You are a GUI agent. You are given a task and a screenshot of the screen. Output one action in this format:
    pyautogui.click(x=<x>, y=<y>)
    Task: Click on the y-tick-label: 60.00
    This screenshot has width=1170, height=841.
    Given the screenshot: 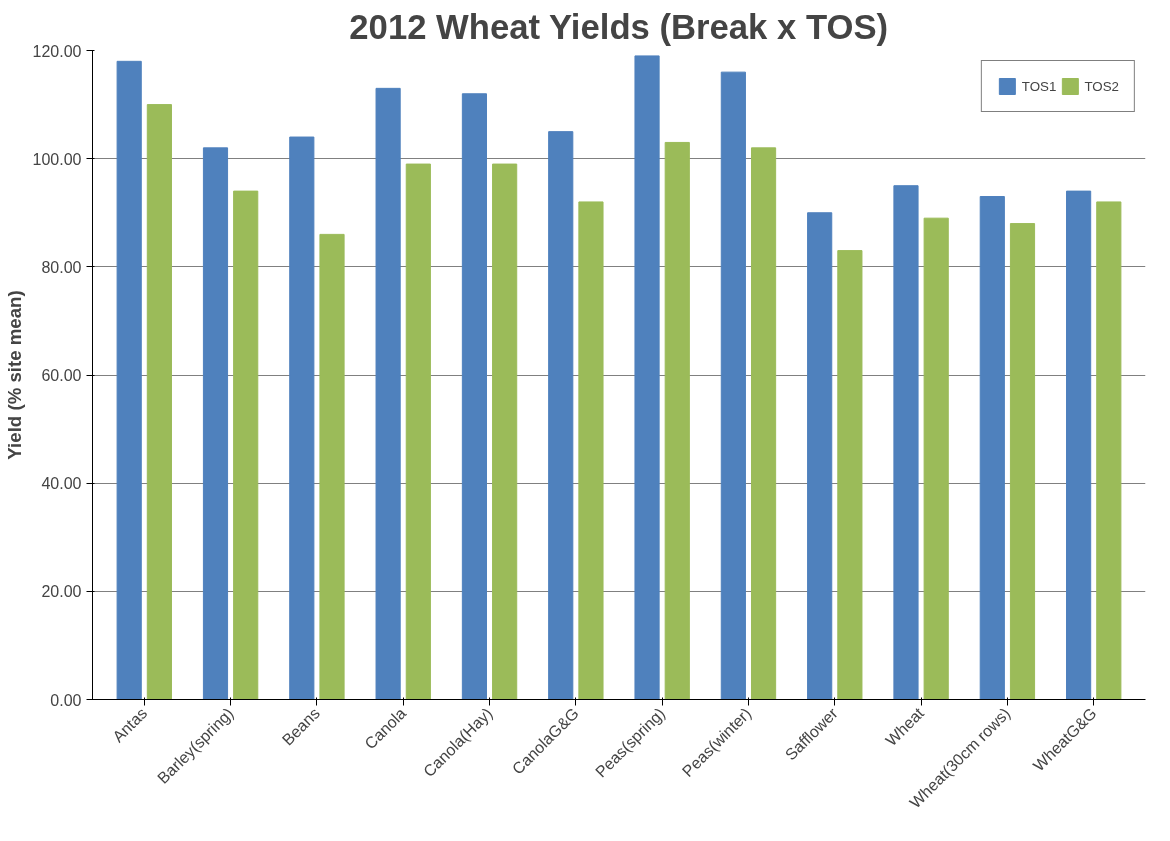 What is the action you would take?
    pyautogui.click(x=61, y=375)
    